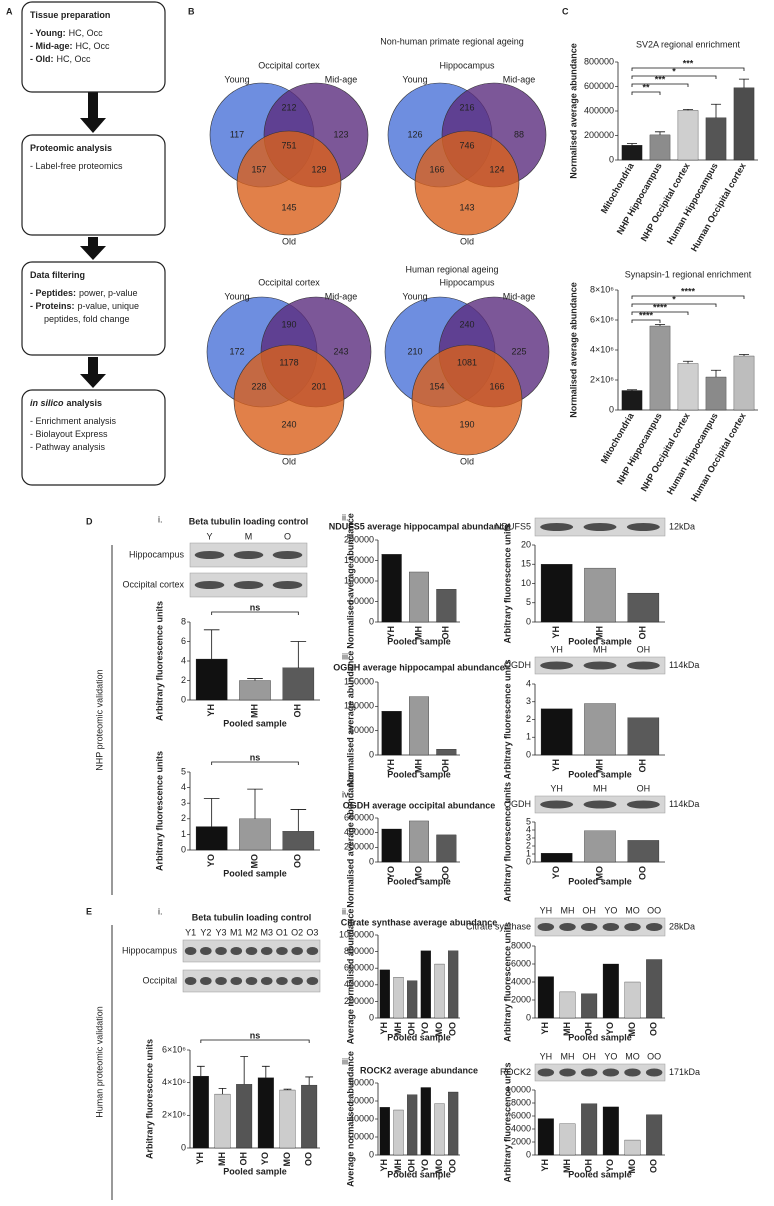  What do you see at coordinates (108, 293) in the screenshot?
I see `item-text: power, p-value` at bounding box center [108, 293].